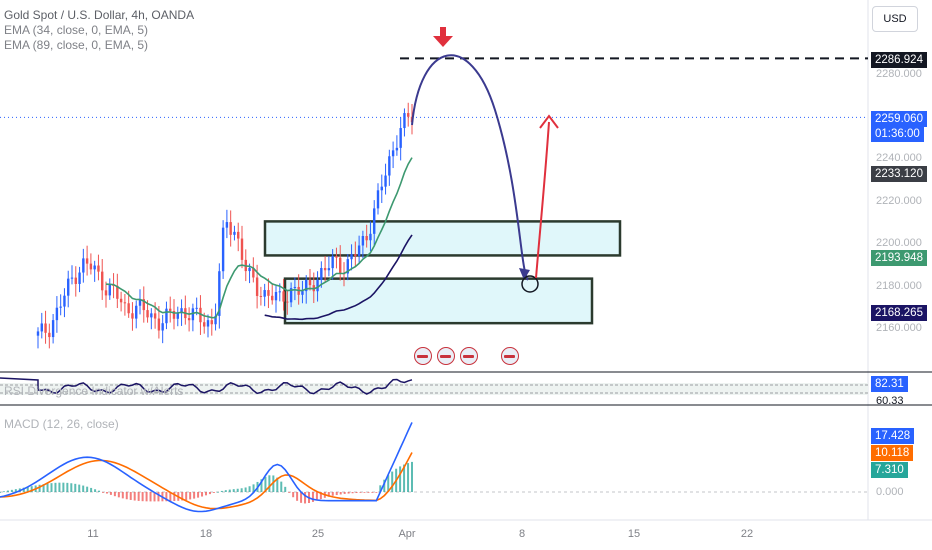 This screenshot has width=932, height=550. I want to click on projected-rise-arrowhead, so click(549, 121).